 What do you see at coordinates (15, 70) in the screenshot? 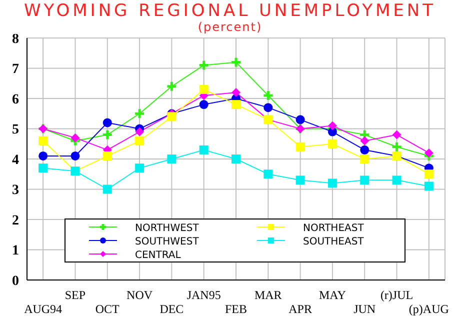
I see `y-tick-label: 7` at bounding box center [15, 70].